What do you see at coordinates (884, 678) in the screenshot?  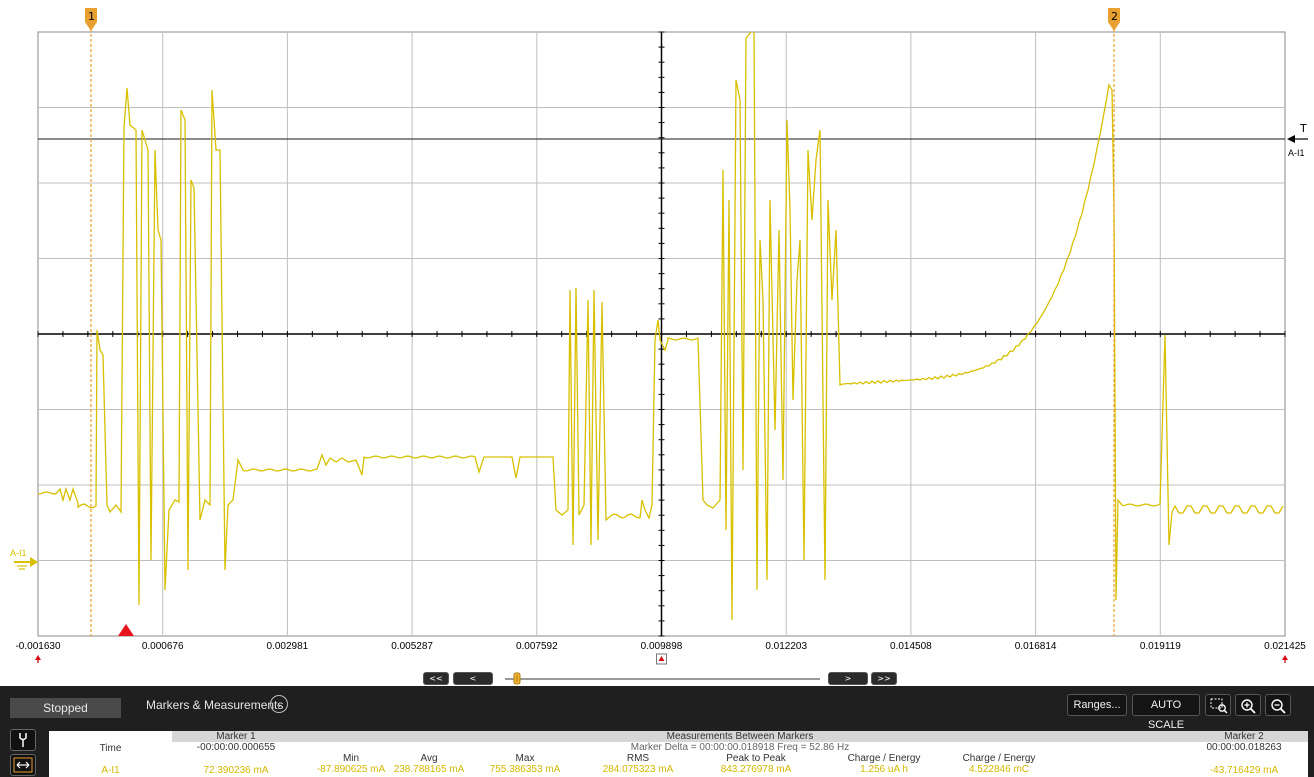 I see `scroll-fast-right-button: >>` at bounding box center [884, 678].